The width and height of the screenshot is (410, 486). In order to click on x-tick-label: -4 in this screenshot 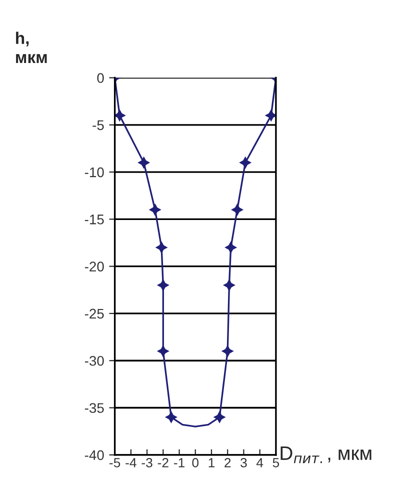, I will do `click(131, 463)`.